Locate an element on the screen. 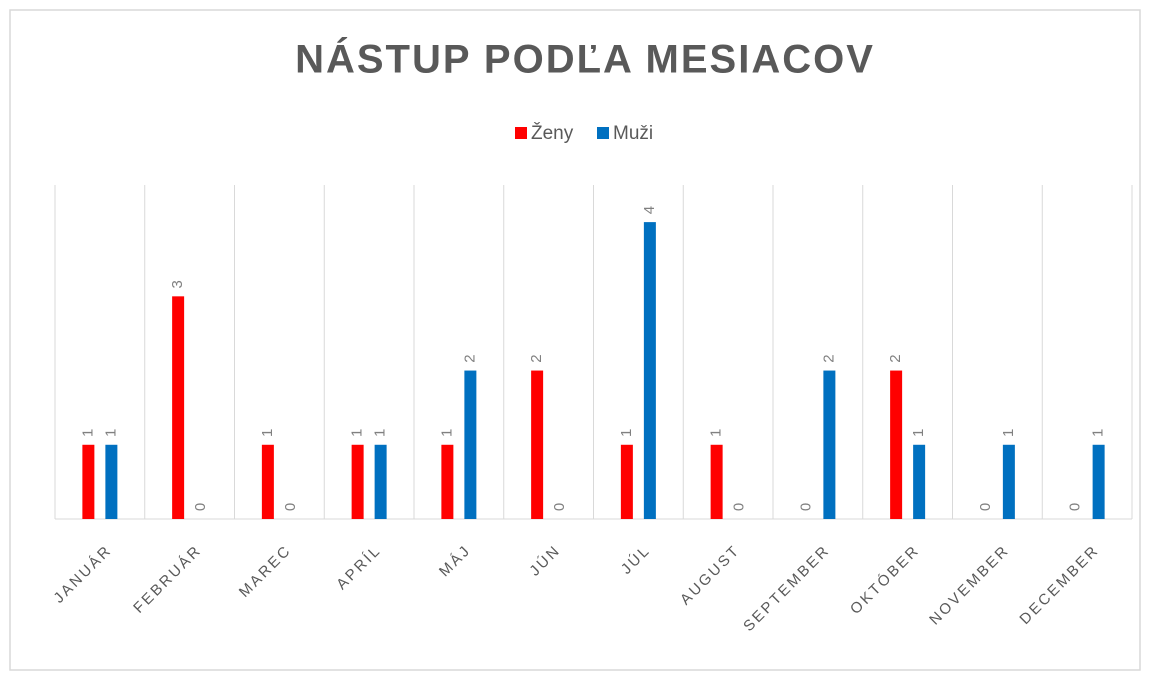 Image resolution: width=1151 pixels, height=677 pixels. legend-label: Ženy is located at coordinates (552, 133).